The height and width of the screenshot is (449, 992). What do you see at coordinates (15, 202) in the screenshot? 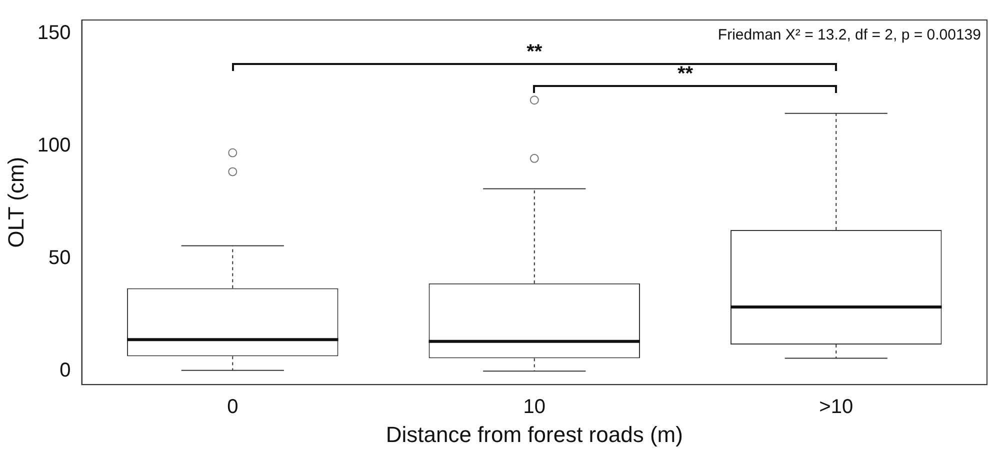
I see `y-axis-title: OLT (cm)` at bounding box center [15, 202].